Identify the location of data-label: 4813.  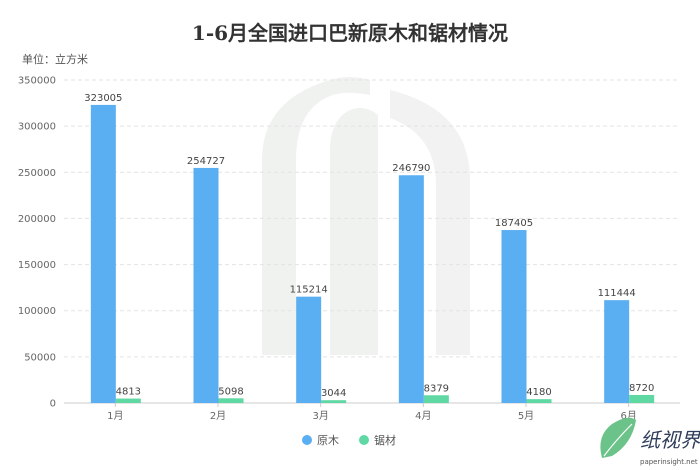
(128, 392).